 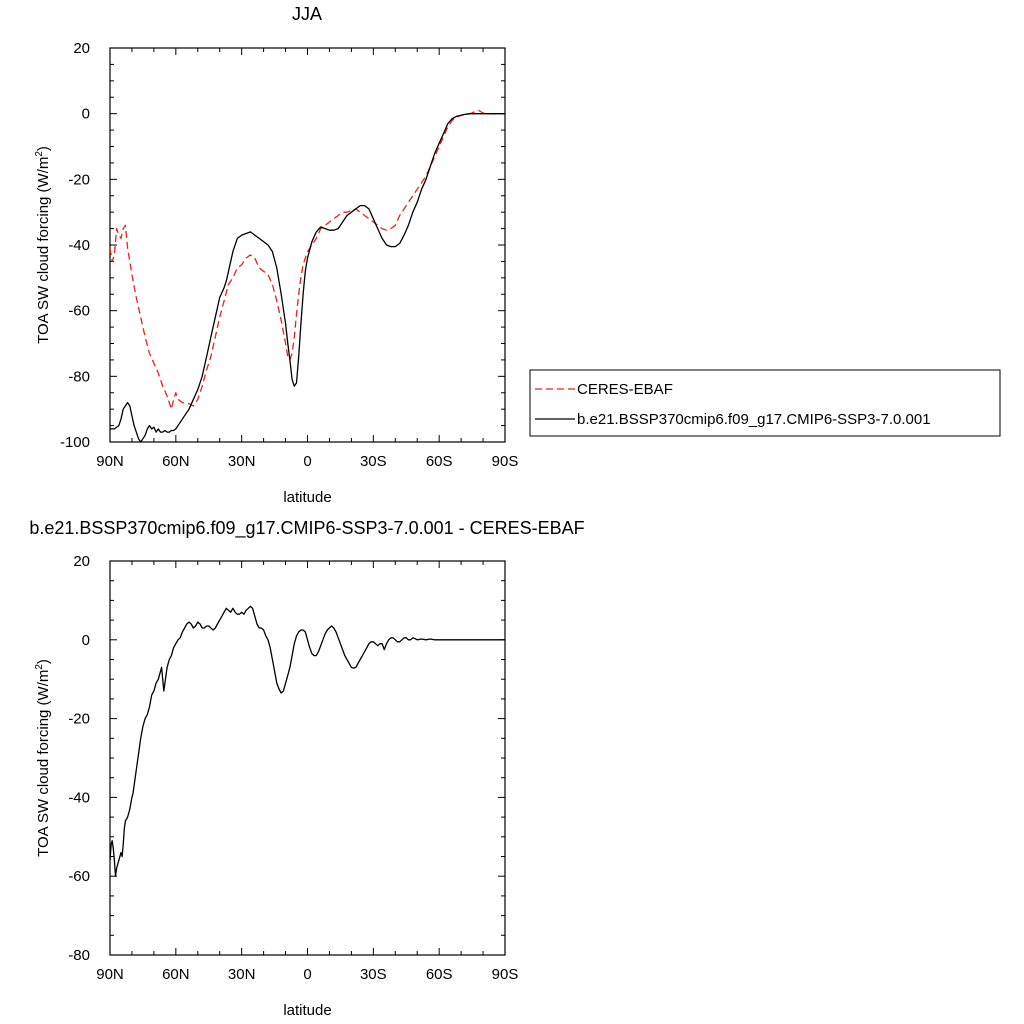 I want to click on series-line-ceres-ebaf, so click(x=307, y=259).